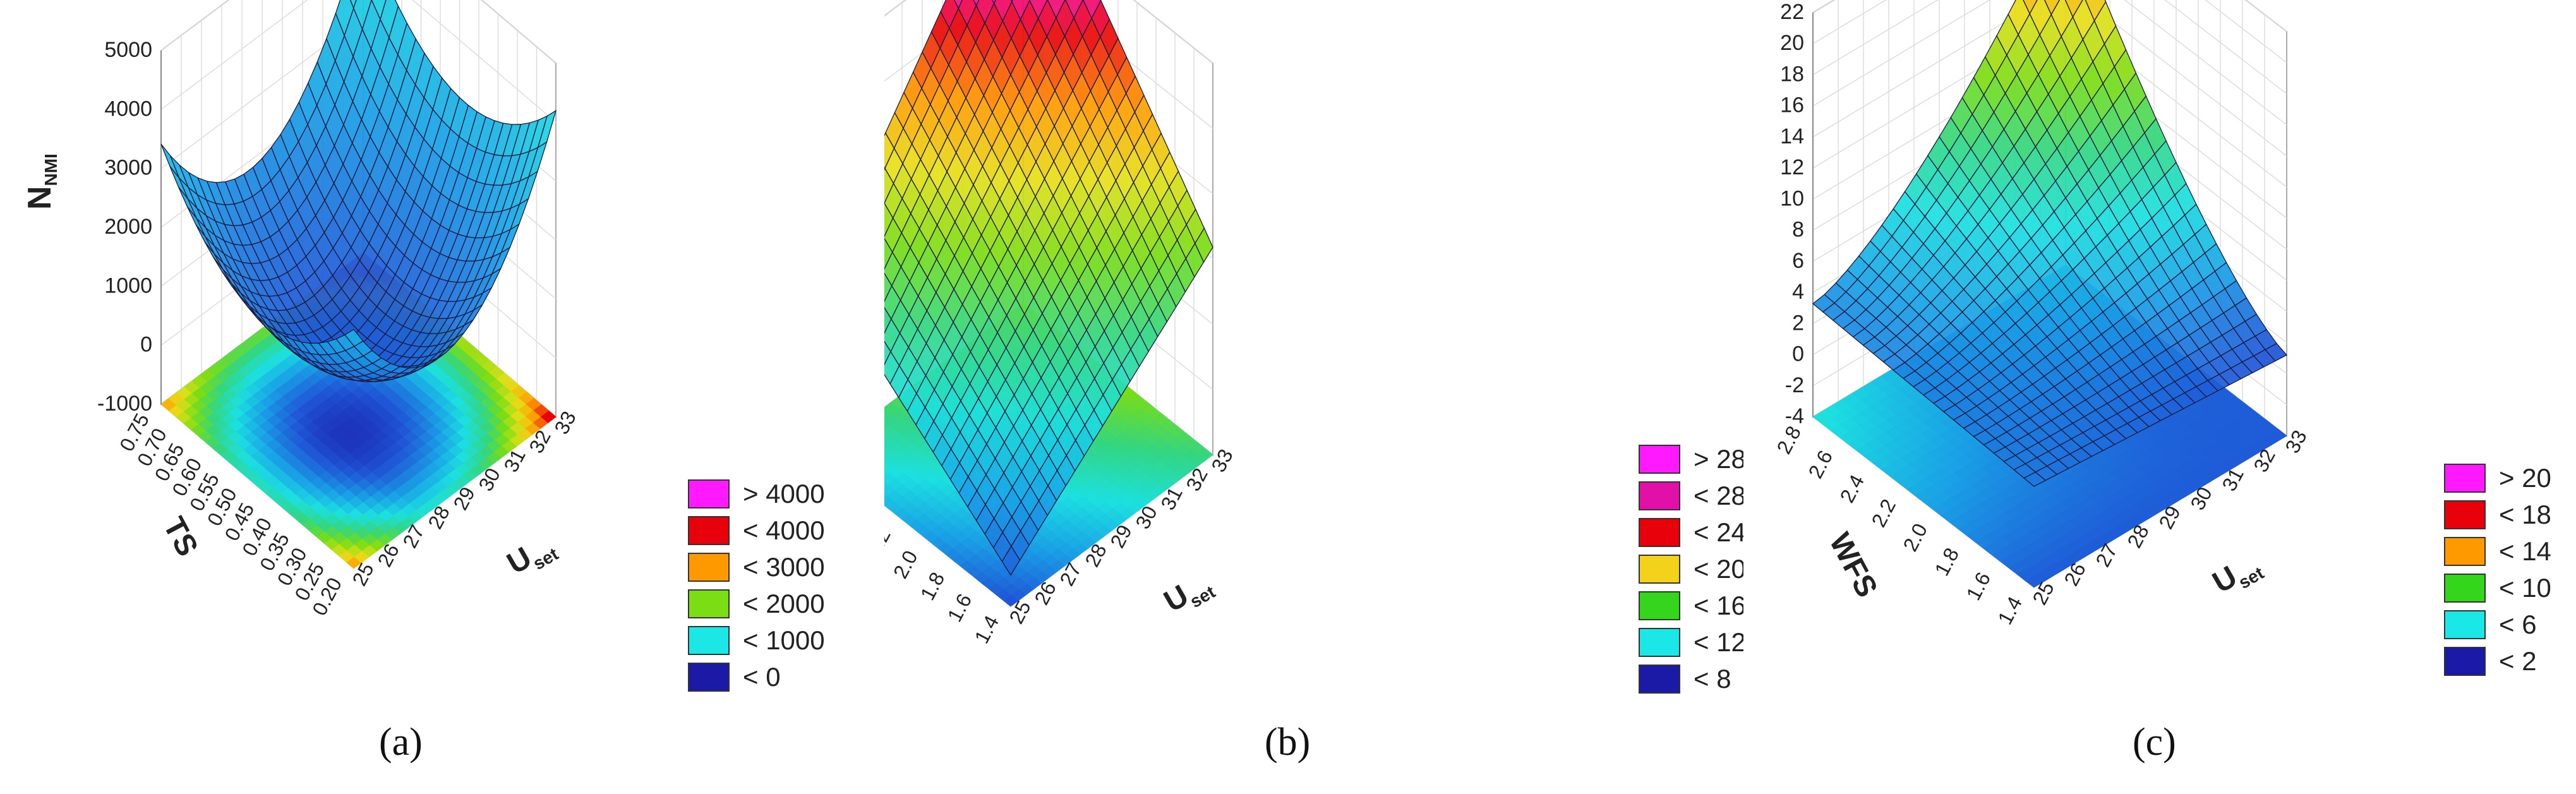 This screenshot has height=794, width=2576. What do you see at coordinates (401, 742) in the screenshot?
I see `caption-a: (a)` at bounding box center [401, 742].